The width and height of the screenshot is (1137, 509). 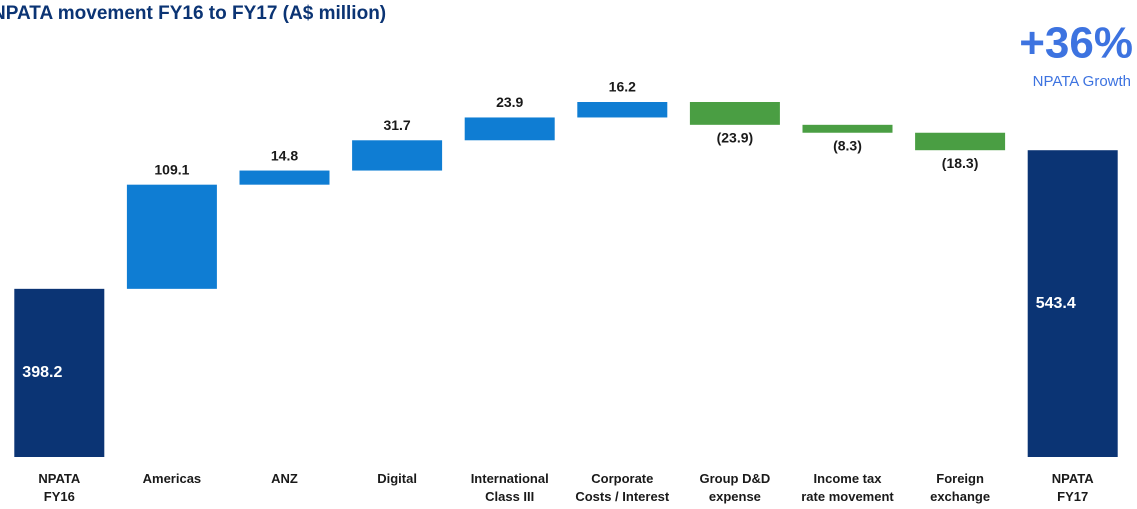 What do you see at coordinates (510, 487) in the screenshot?
I see `x-tick-label: International Class III` at bounding box center [510, 487].